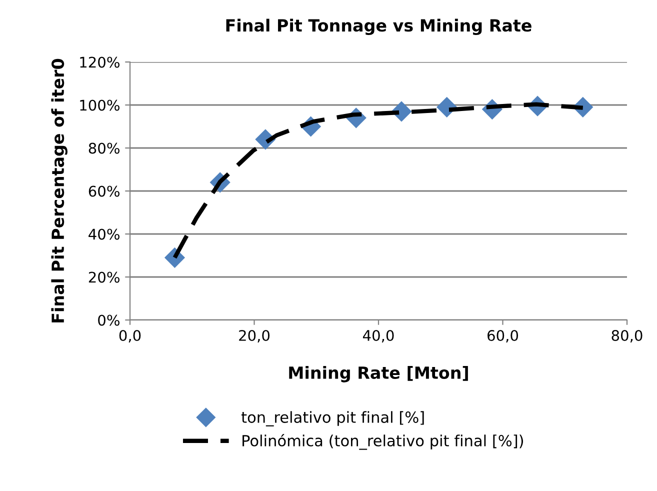 The height and width of the screenshot is (491, 657). Describe the element at coordinates (100, 105) in the screenshot. I see `y-tick-label: 100%` at that location.